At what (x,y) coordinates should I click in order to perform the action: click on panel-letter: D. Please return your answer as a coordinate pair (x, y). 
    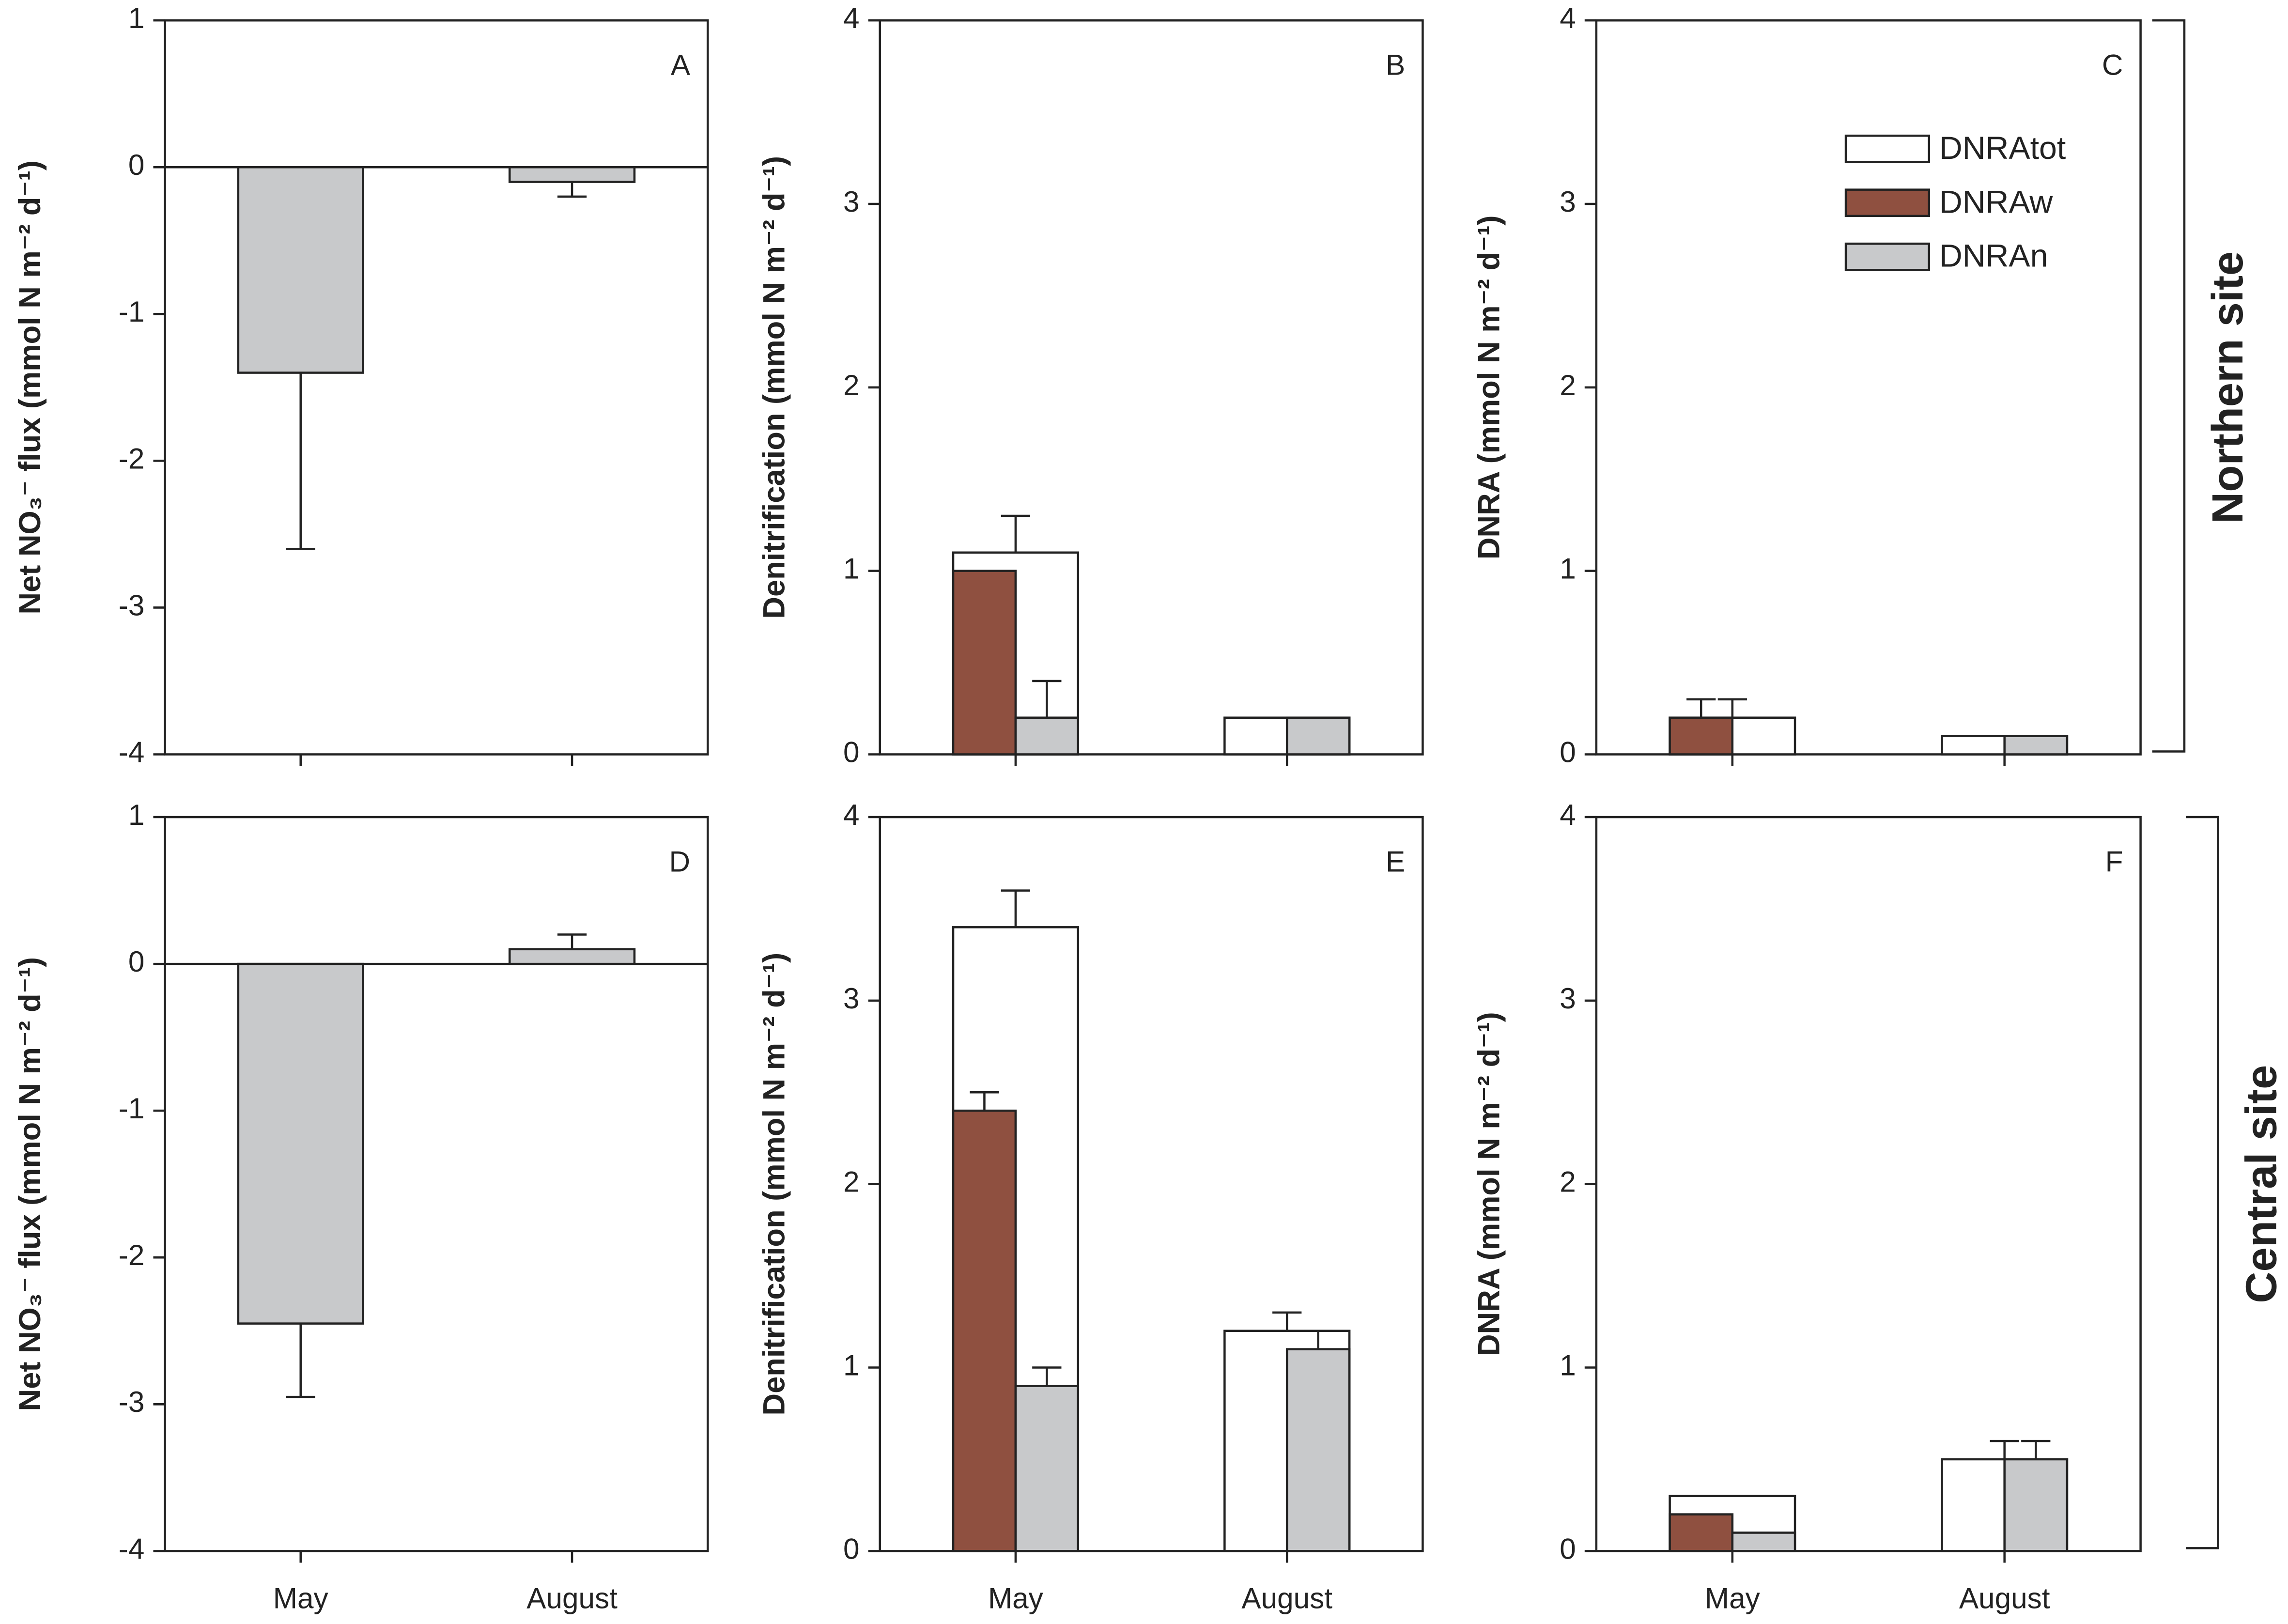
    Looking at the image, I should click on (680, 861).